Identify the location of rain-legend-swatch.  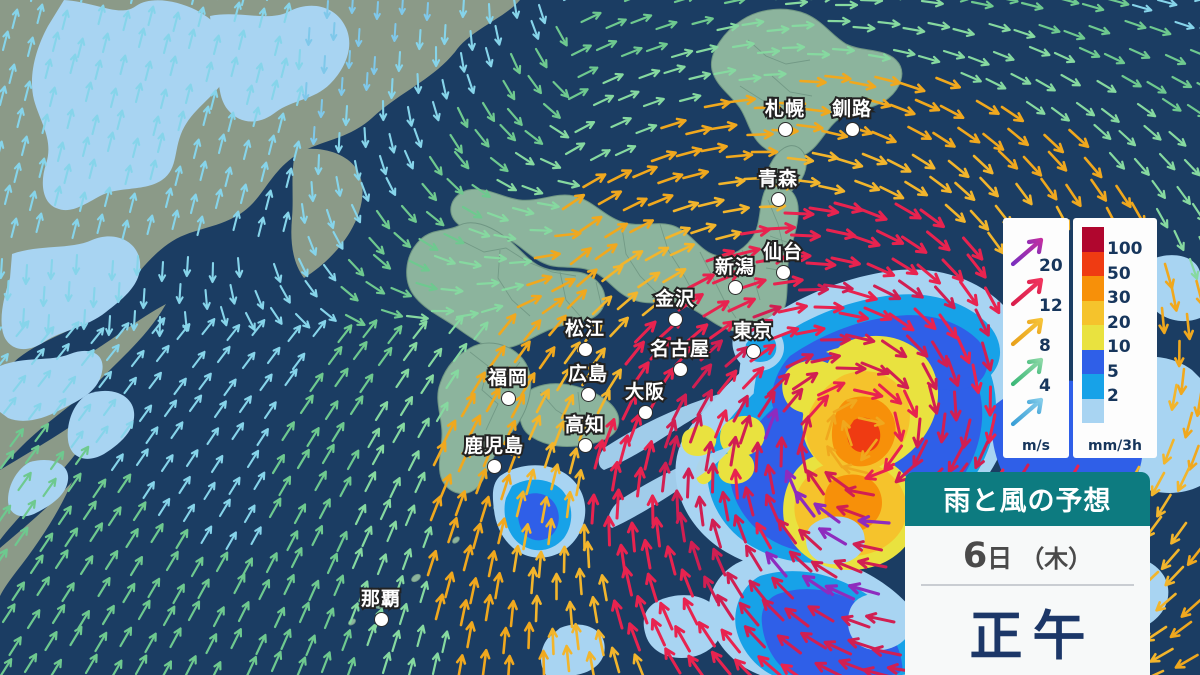
(1093, 410).